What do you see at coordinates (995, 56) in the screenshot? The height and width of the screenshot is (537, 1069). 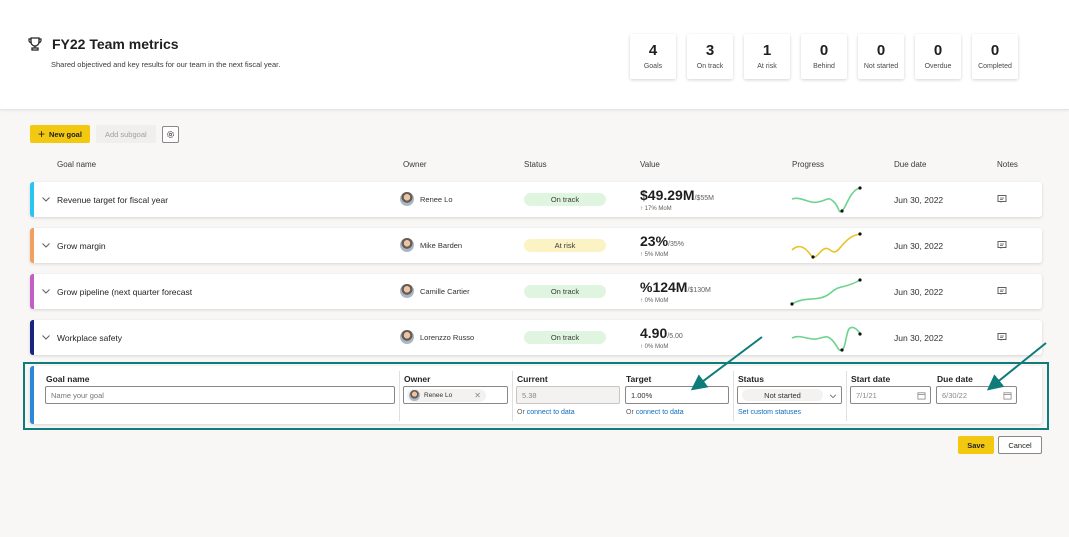 I see `stat-card-completed: 0 Completed` at bounding box center [995, 56].